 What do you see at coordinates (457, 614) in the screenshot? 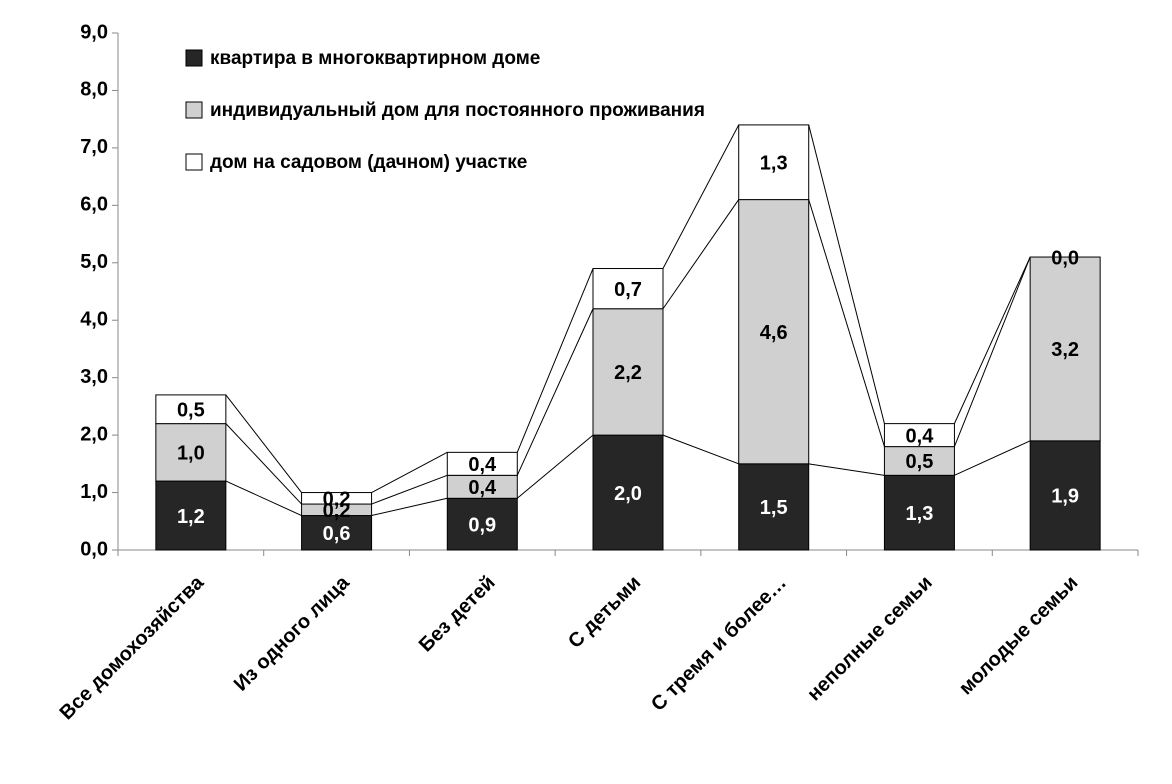
I see `x-tick-label: Без детей` at bounding box center [457, 614].